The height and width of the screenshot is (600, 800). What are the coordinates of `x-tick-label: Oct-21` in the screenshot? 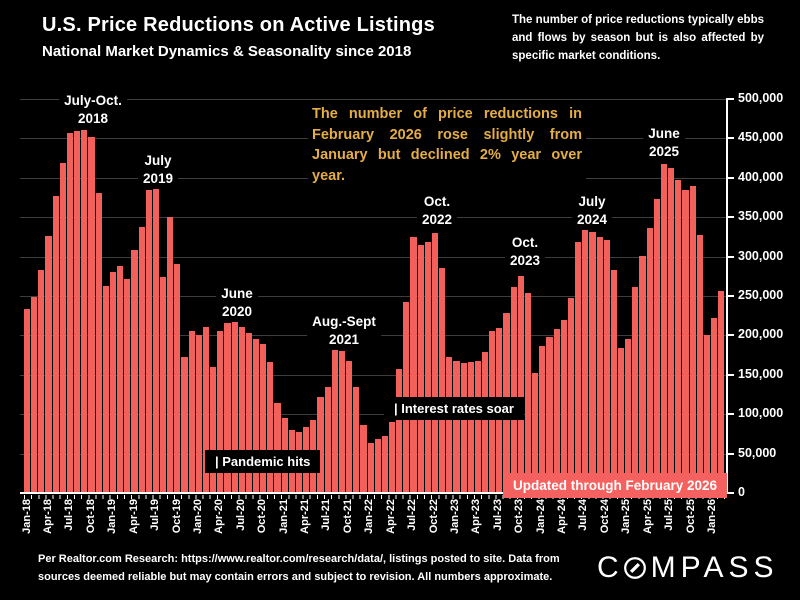 It's located at (347, 516).